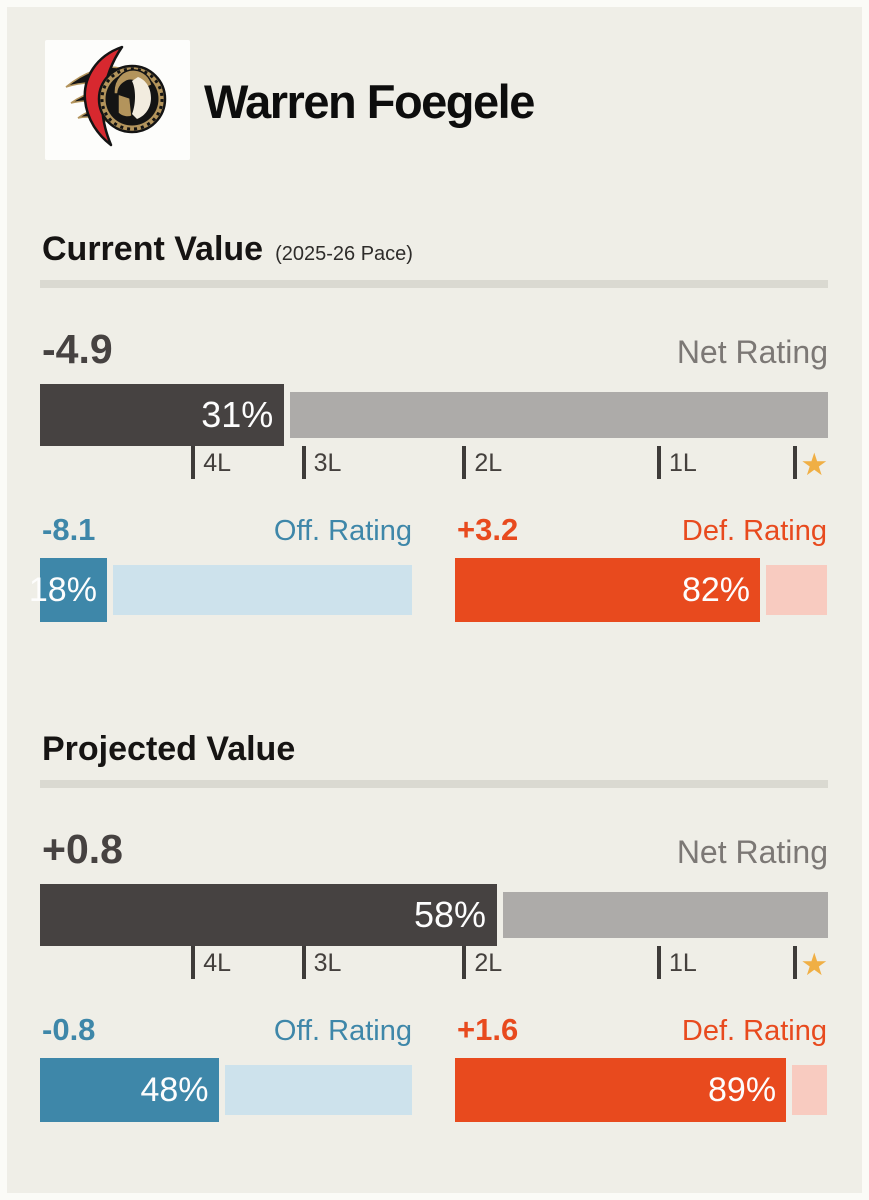 The image size is (869, 1200). What do you see at coordinates (488, 529) in the screenshot?
I see `def-rating-value: +3.2` at bounding box center [488, 529].